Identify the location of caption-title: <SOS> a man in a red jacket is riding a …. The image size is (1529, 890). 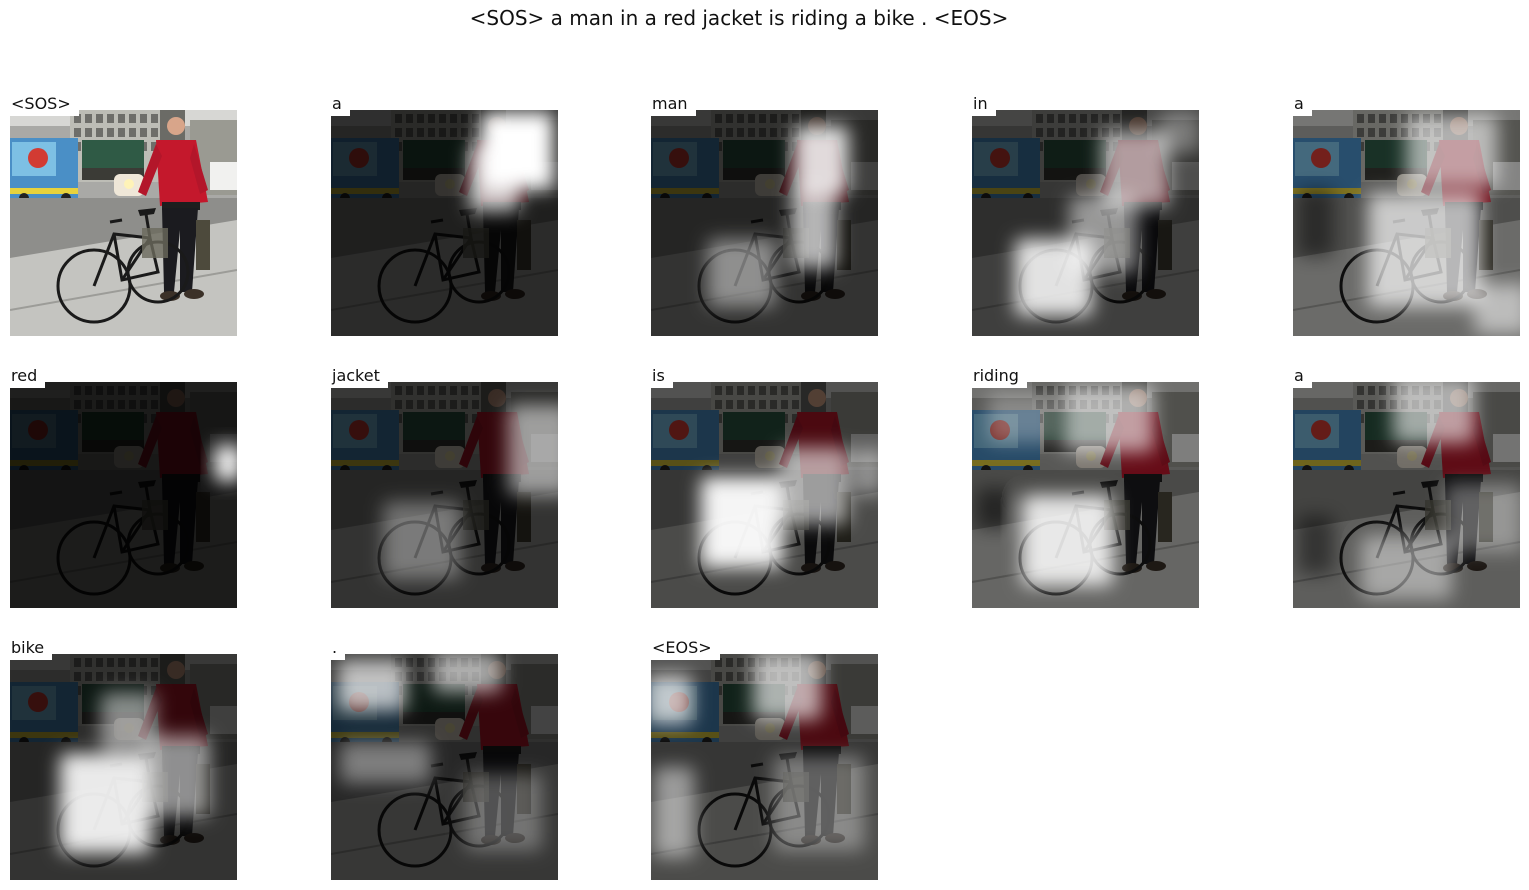
(739, 18).